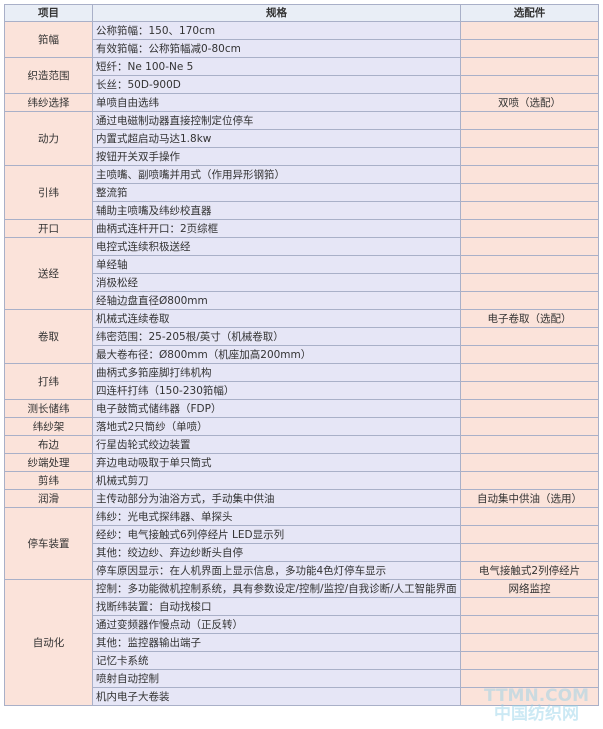  I want to click on item-cell: 织造范围, so click(48, 75).